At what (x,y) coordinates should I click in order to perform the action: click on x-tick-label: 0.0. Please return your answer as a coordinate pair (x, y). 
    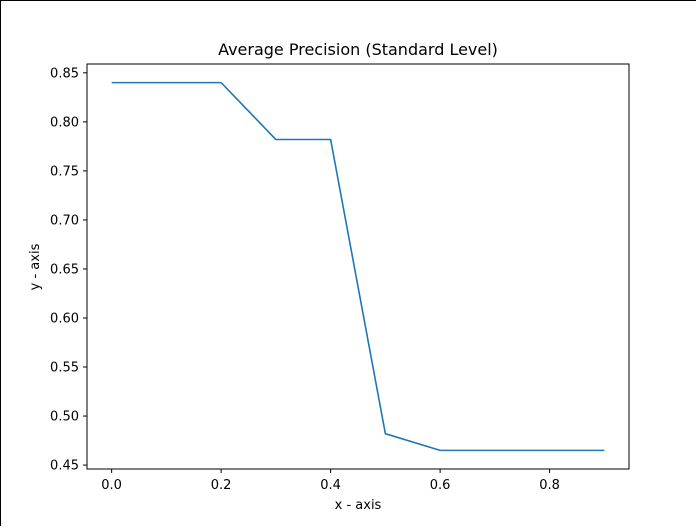
    Looking at the image, I should click on (111, 485).